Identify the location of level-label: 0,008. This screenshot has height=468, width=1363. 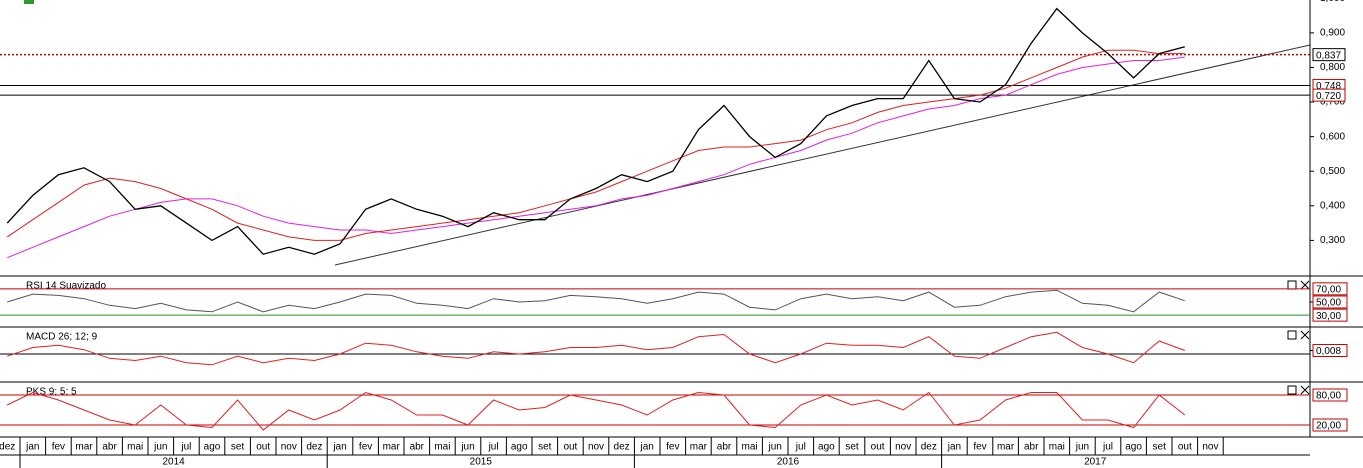
(1328, 351).